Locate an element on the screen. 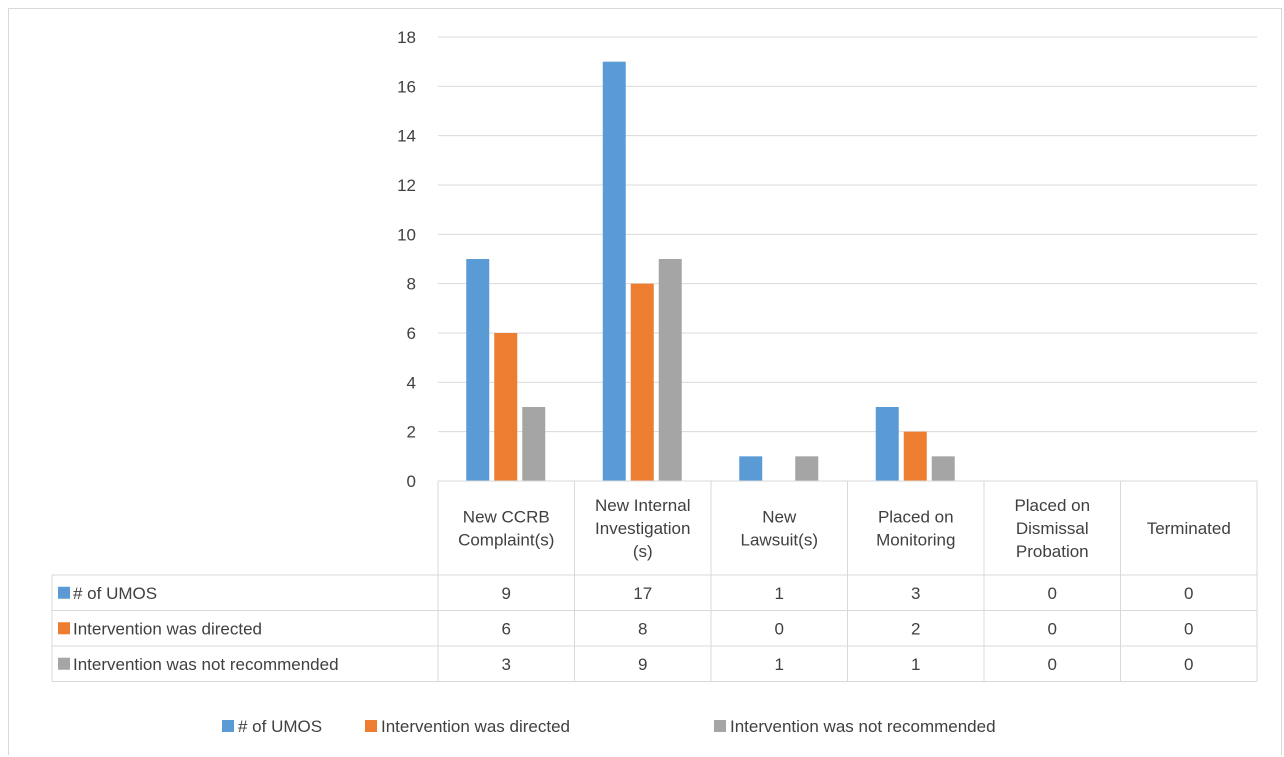  category-label: (s) is located at coordinates (643, 551).